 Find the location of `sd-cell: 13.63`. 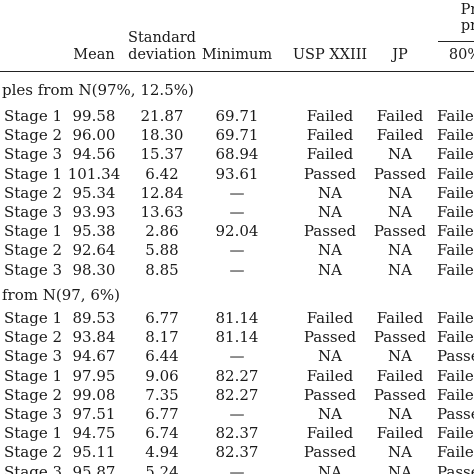

sd-cell: 13.63 is located at coordinates (162, 212).